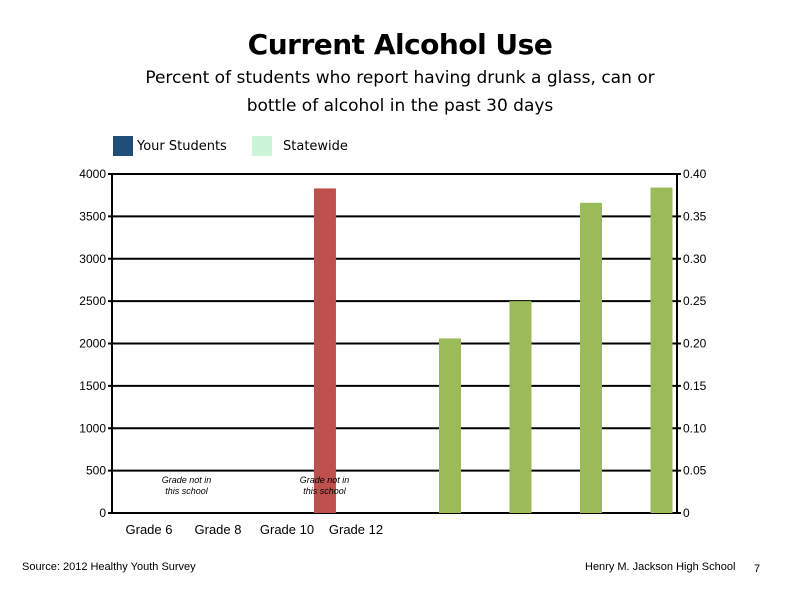  Describe the element at coordinates (123, 146) in the screenshot. I see `legend-swatch-your-students` at that location.